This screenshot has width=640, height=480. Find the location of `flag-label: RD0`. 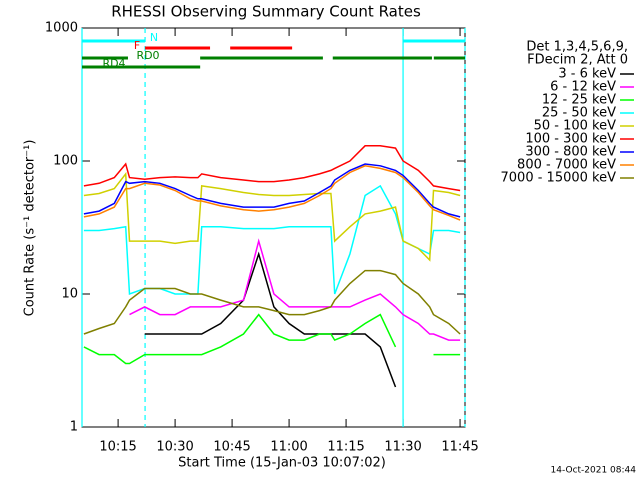

flag-label: RD0 is located at coordinates (147, 55).